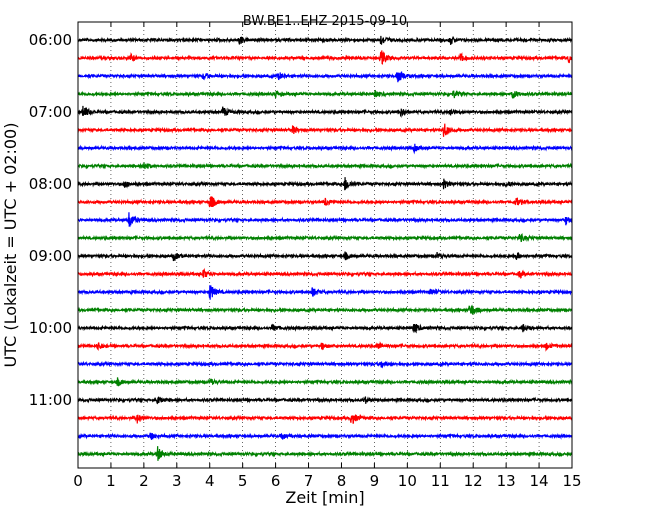 The width and height of the screenshot is (650, 520). What do you see at coordinates (50, 112) in the screenshot?
I see `y-tick-label: 07:00` at bounding box center [50, 112].